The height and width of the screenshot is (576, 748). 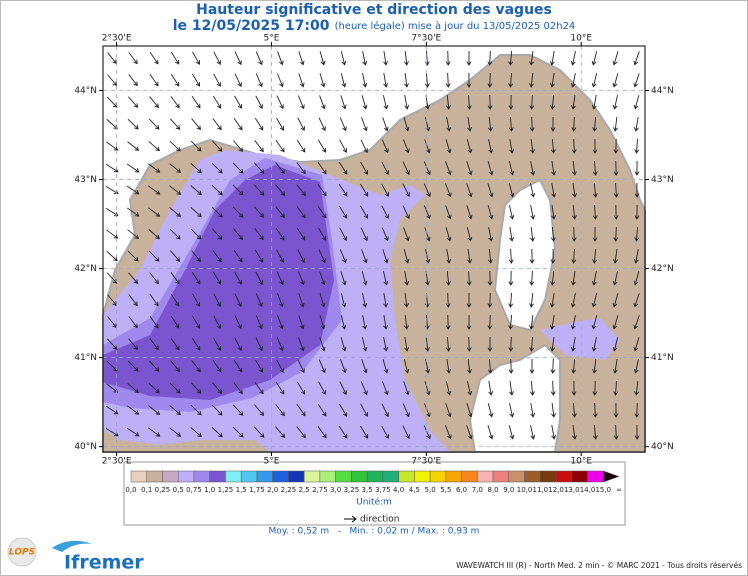 I want to click on scale-label: 3,75, so click(x=383, y=490).